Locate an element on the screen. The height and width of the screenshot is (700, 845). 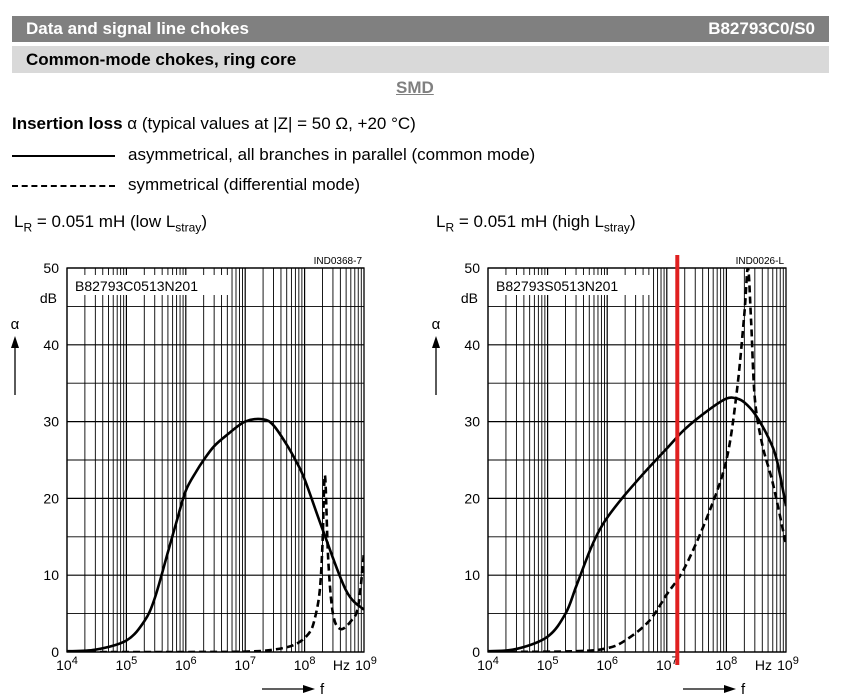
chart-0-x-arrow-head is located at coordinates (309, 689).